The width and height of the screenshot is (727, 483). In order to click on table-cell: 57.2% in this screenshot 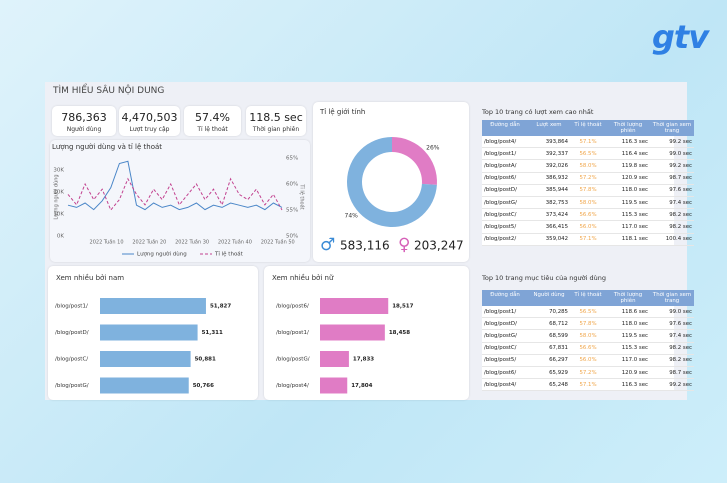, I will do `click(588, 178)`.